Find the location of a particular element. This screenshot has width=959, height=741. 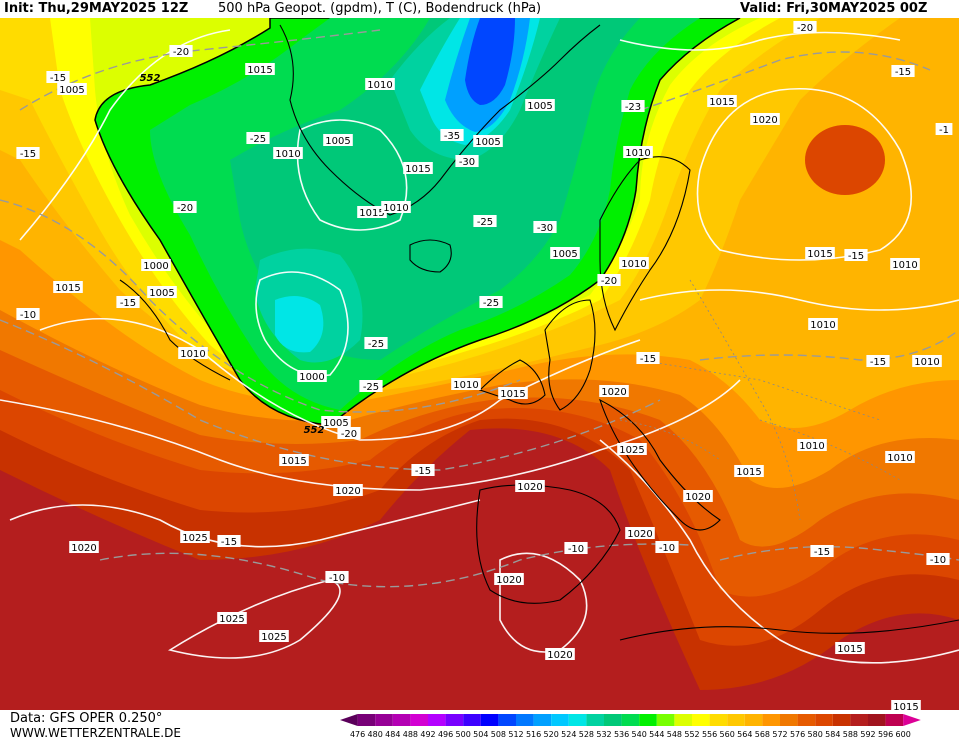

greenland-coast is located at coordinates (440, 120).